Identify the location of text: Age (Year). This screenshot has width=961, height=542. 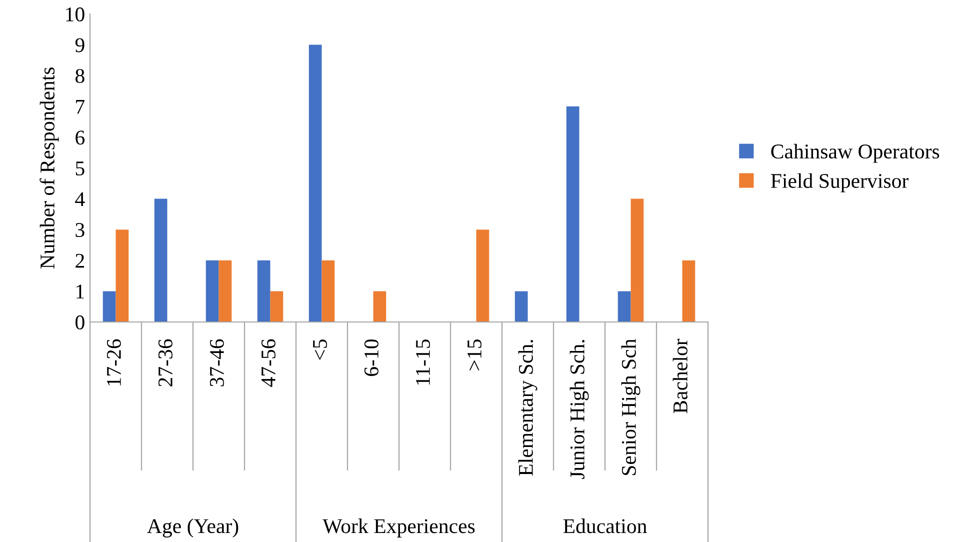
(192, 528).